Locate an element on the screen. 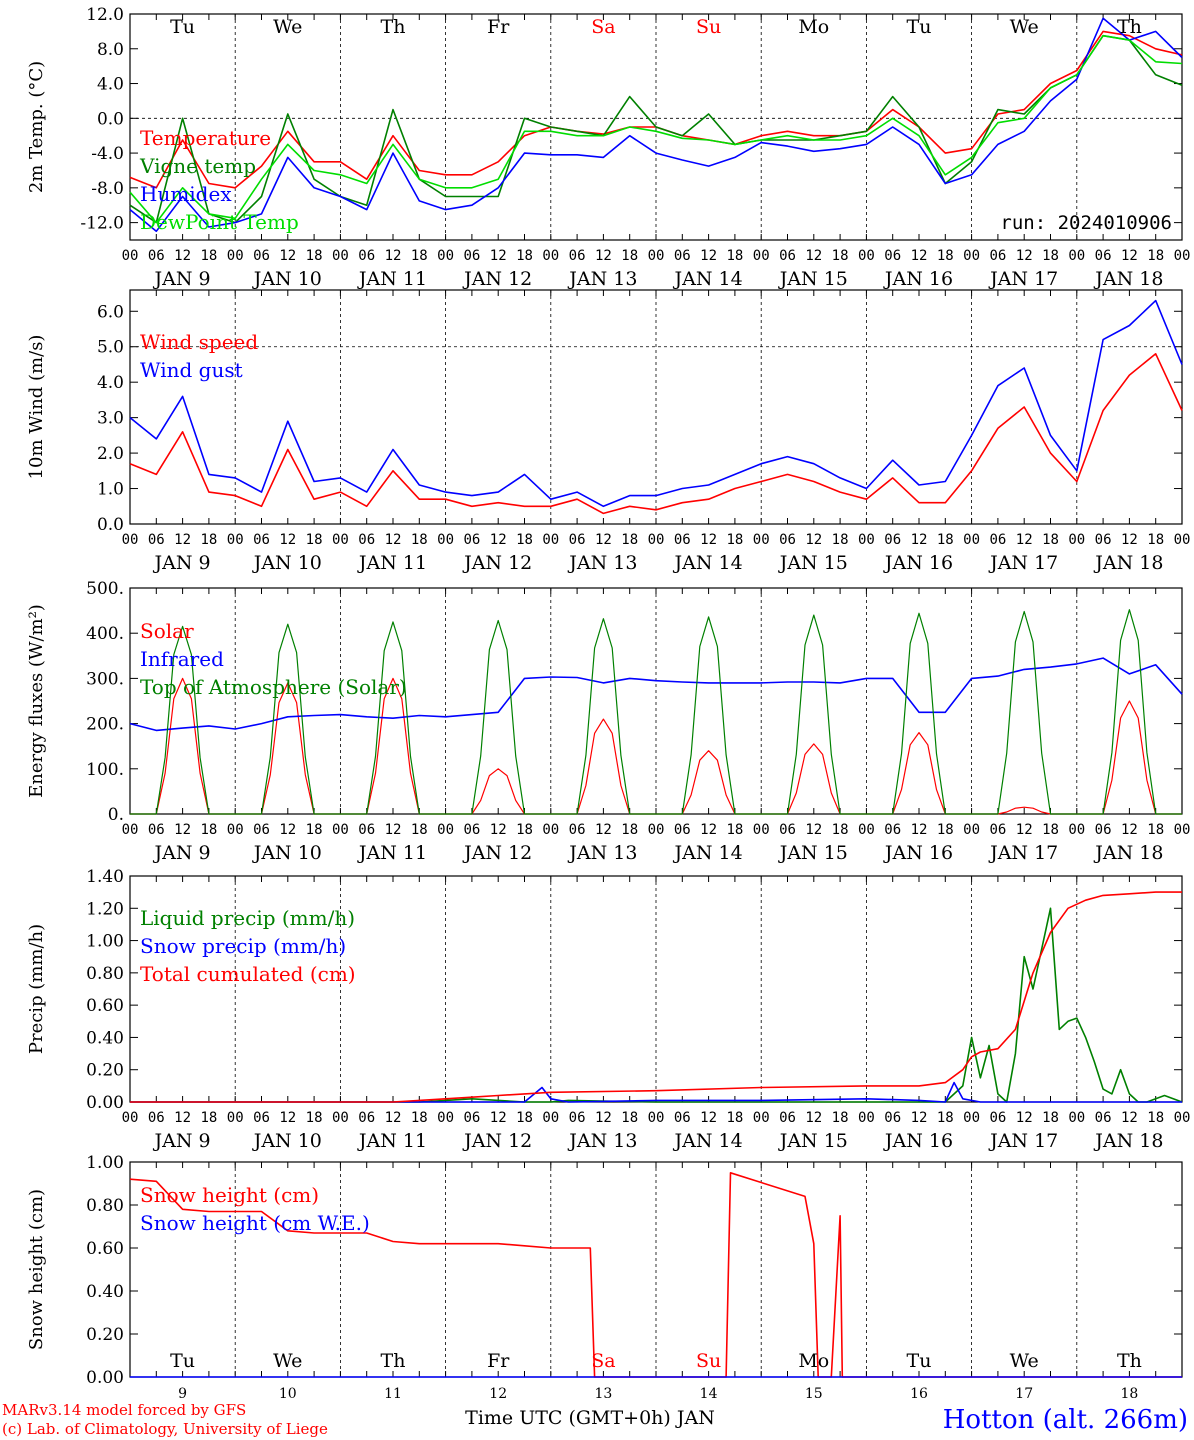 Image resolution: width=1194 pixels, height=1440 pixels. y-tick-label: 1.20 is located at coordinates (105, 909).